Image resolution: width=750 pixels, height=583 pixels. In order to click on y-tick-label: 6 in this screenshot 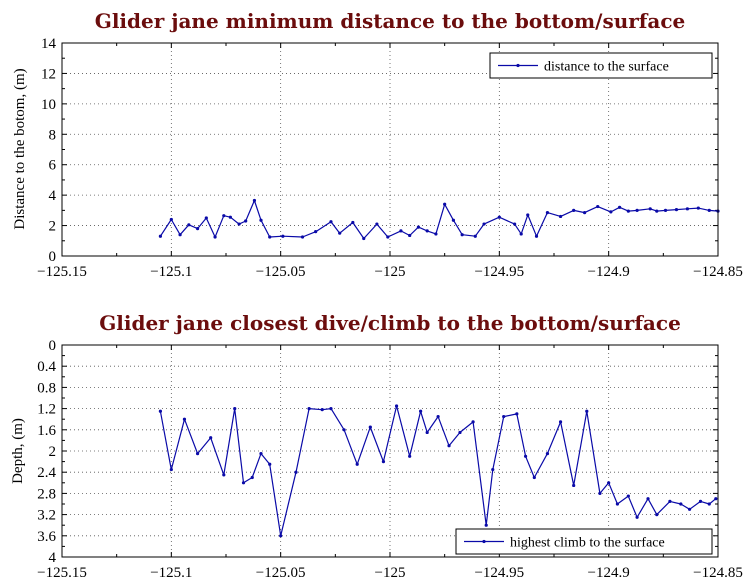, I will do `click(53, 166)`.